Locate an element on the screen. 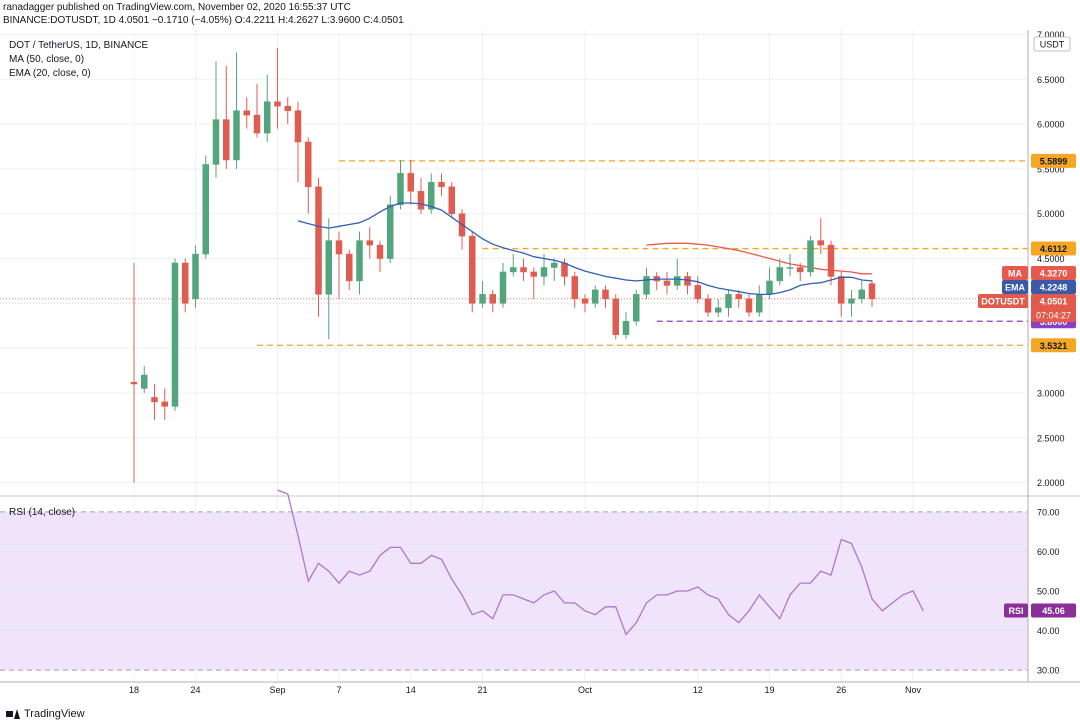 The width and height of the screenshot is (1080, 724). brand-label: TradingView is located at coordinates (54, 714).